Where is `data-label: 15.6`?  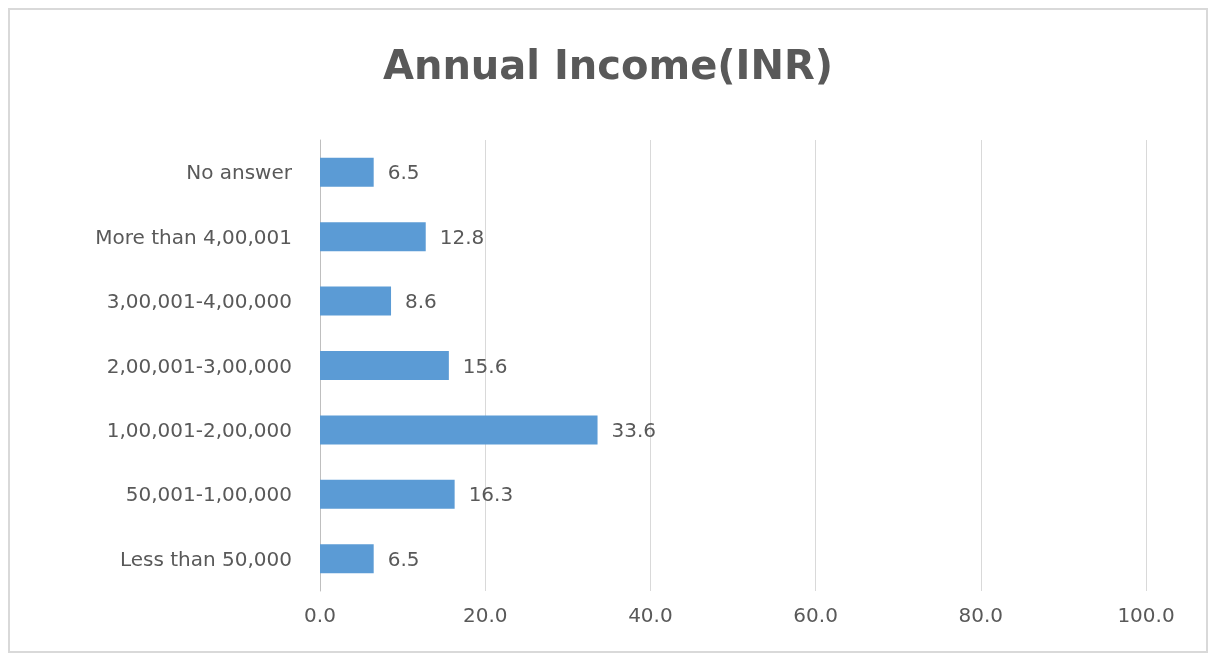
data-label: 15.6 is located at coordinates (485, 365).